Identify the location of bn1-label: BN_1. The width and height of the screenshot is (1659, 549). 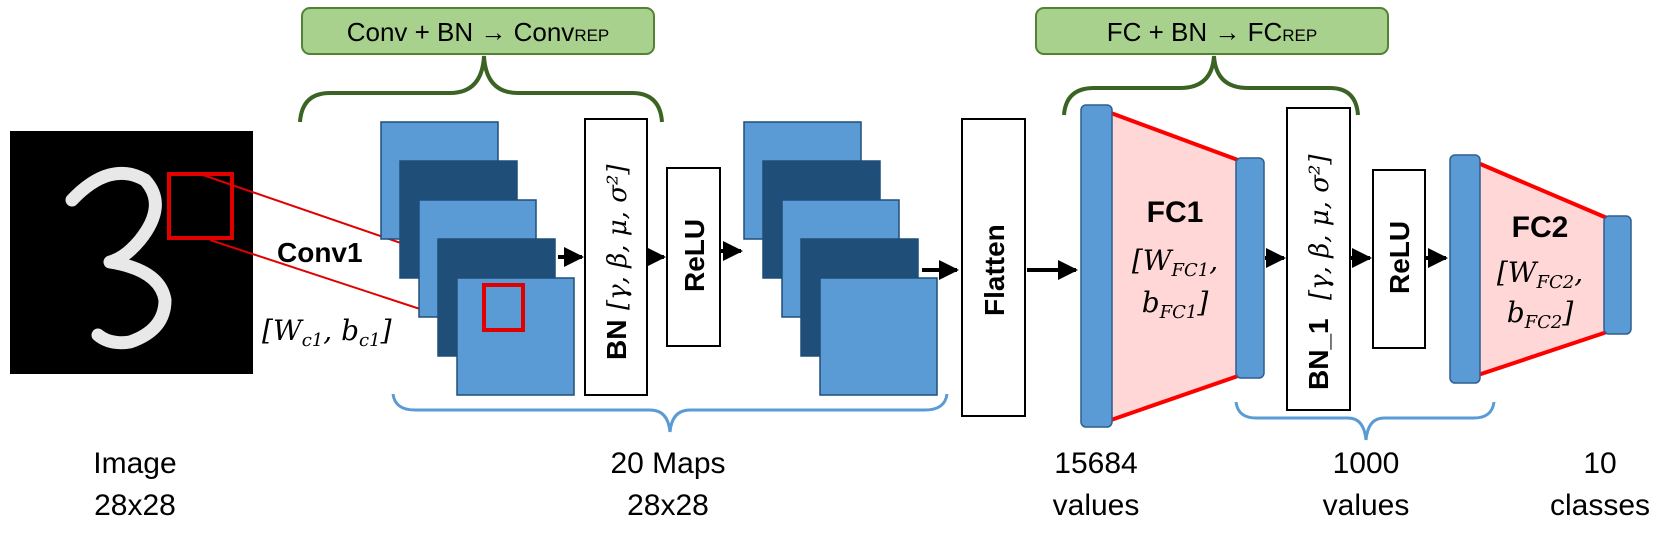
(1318, 354).